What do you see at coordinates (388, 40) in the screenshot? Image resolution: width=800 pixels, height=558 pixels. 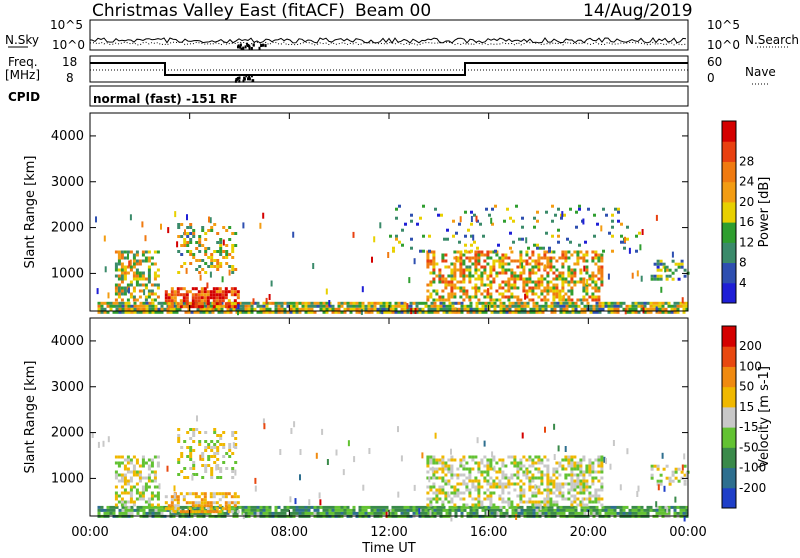 I see `nsky-trace` at bounding box center [388, 40].